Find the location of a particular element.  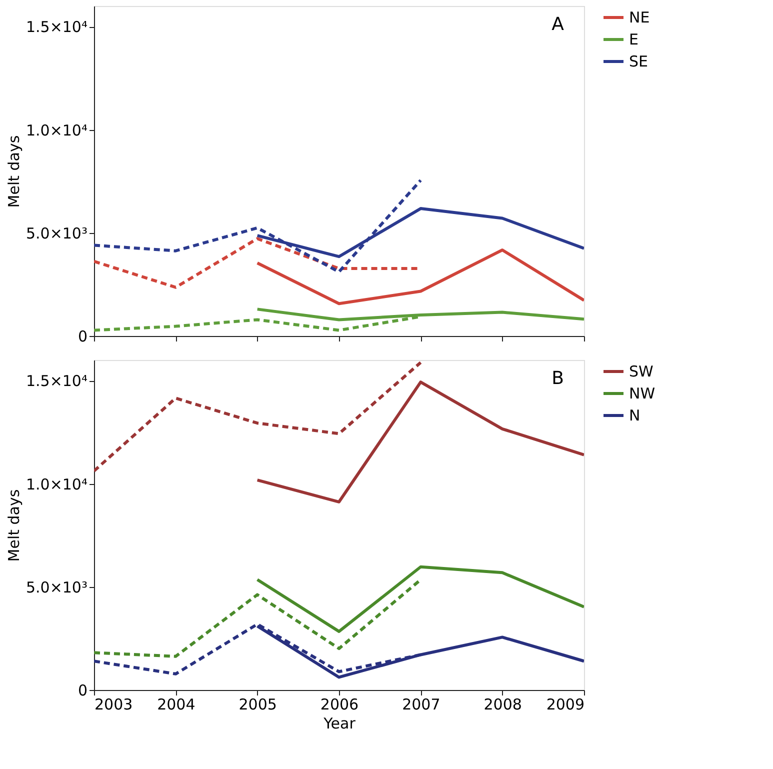

x-tick-label: 2003 is located at coordinates (113, 705).